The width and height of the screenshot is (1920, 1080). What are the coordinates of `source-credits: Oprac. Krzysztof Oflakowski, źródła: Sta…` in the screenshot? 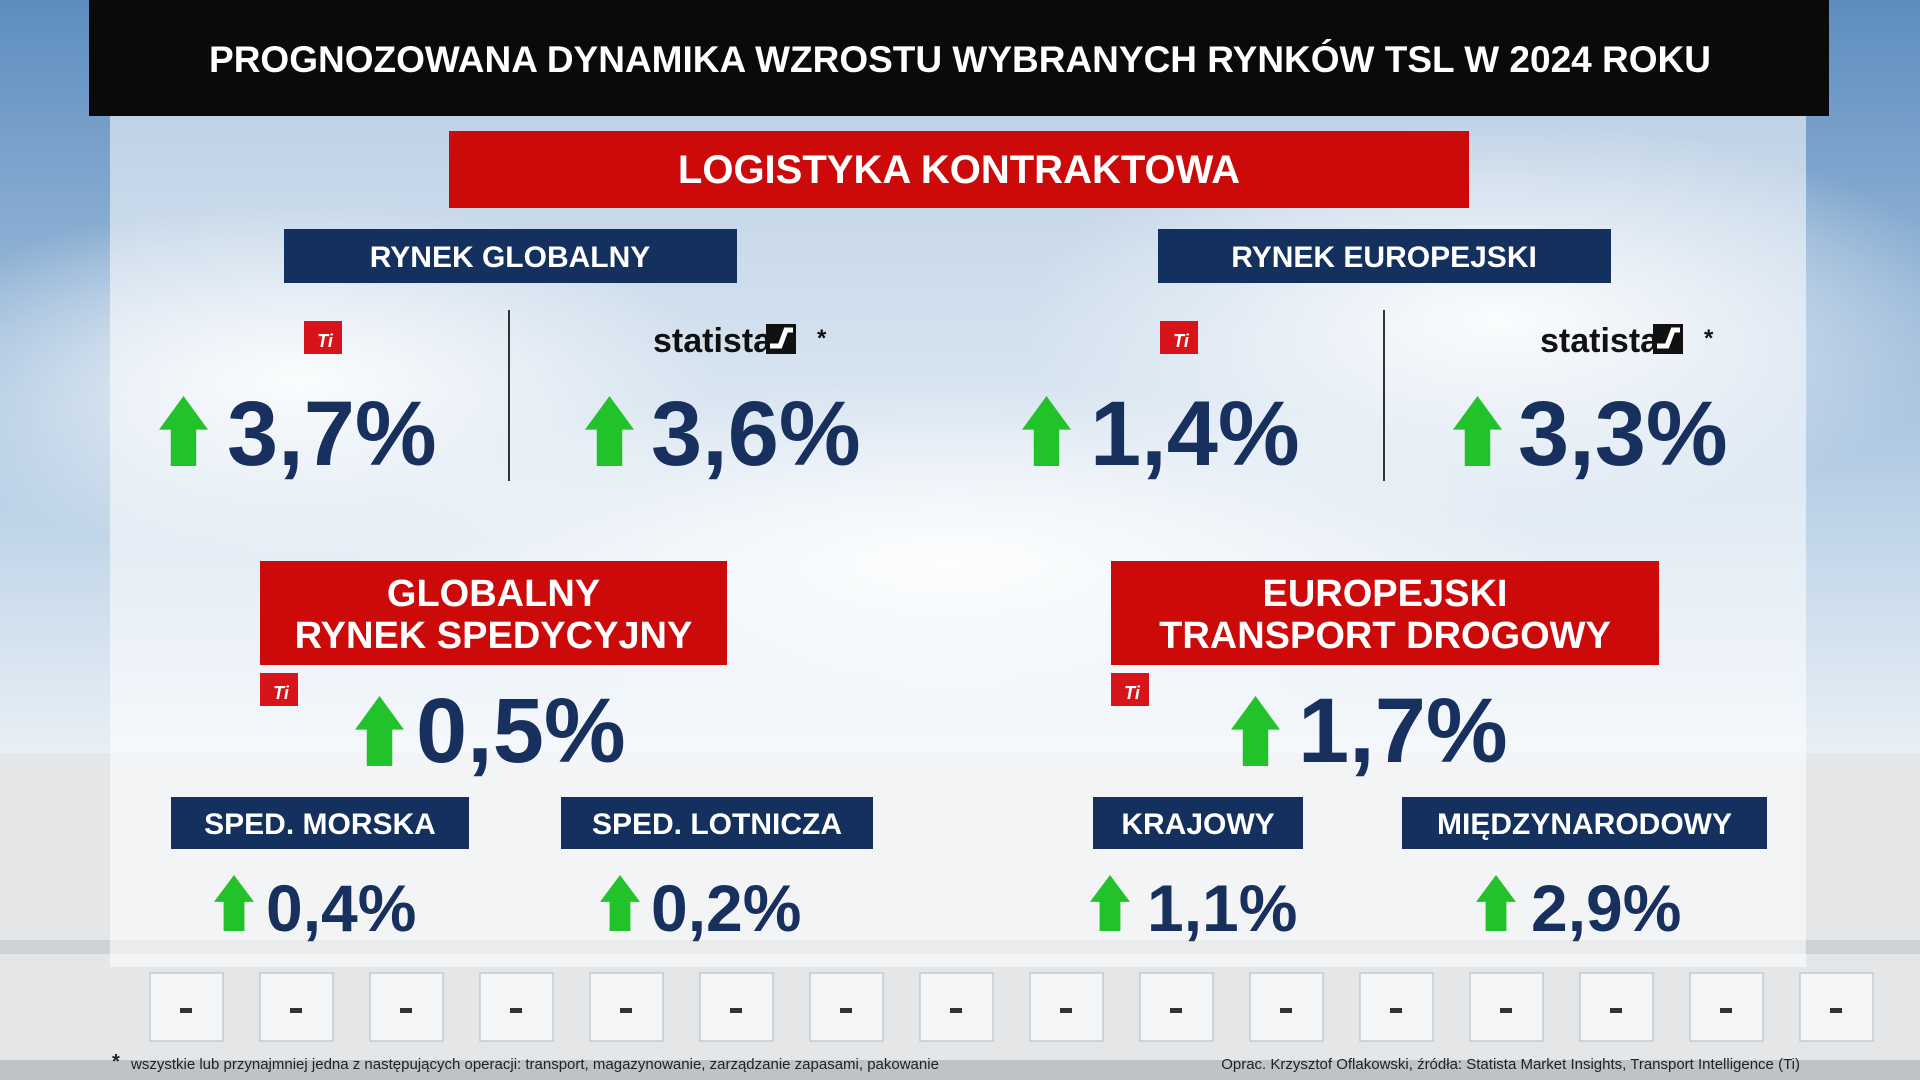 It's located at (1510, 1064).